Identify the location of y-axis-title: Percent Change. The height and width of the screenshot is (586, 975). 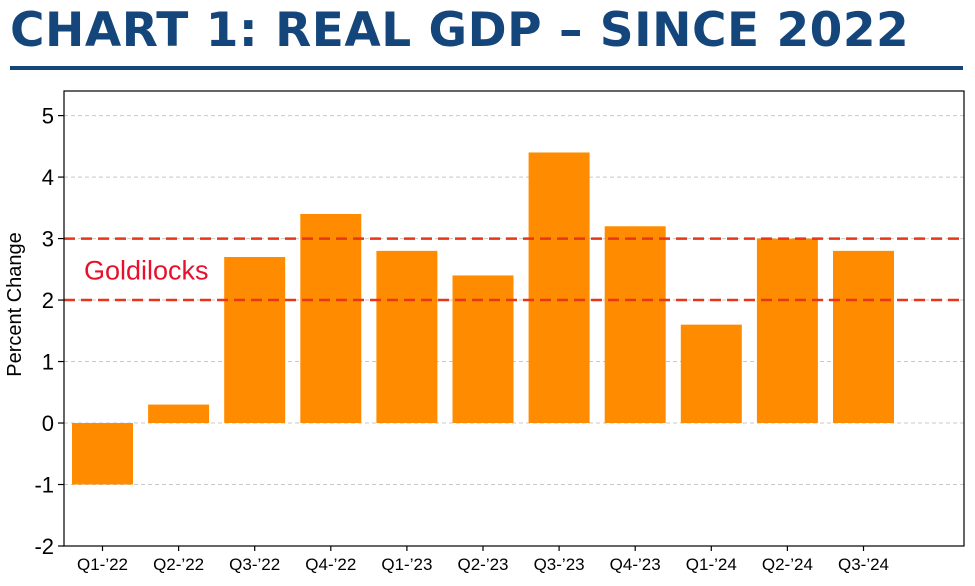
(15, 304).